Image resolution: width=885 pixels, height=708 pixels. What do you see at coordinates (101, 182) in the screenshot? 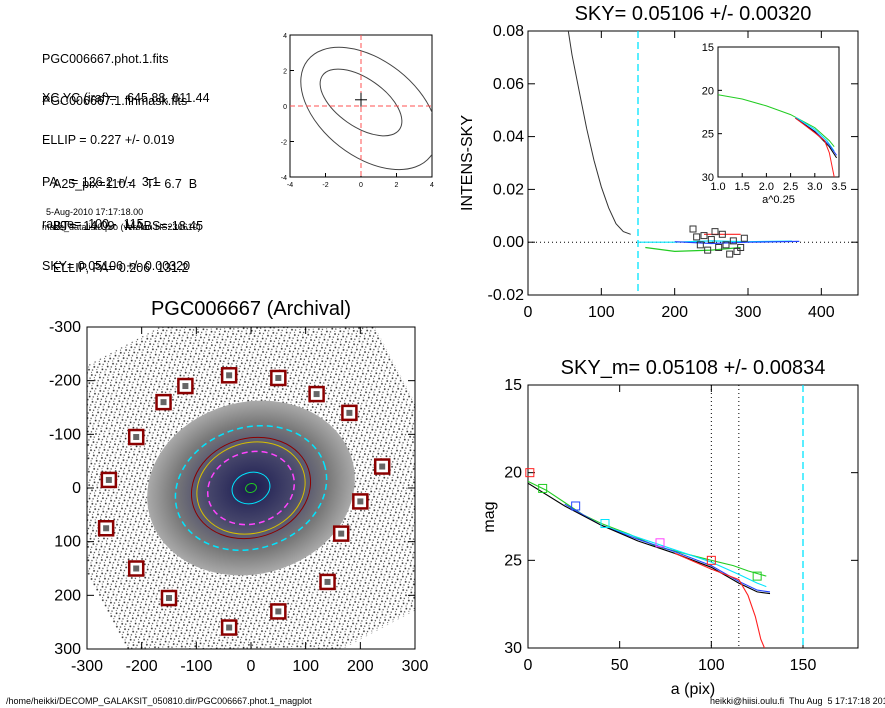
I see `info-pa: PA = 126.2 +/- 3.1` at bounding box center [101, 182].